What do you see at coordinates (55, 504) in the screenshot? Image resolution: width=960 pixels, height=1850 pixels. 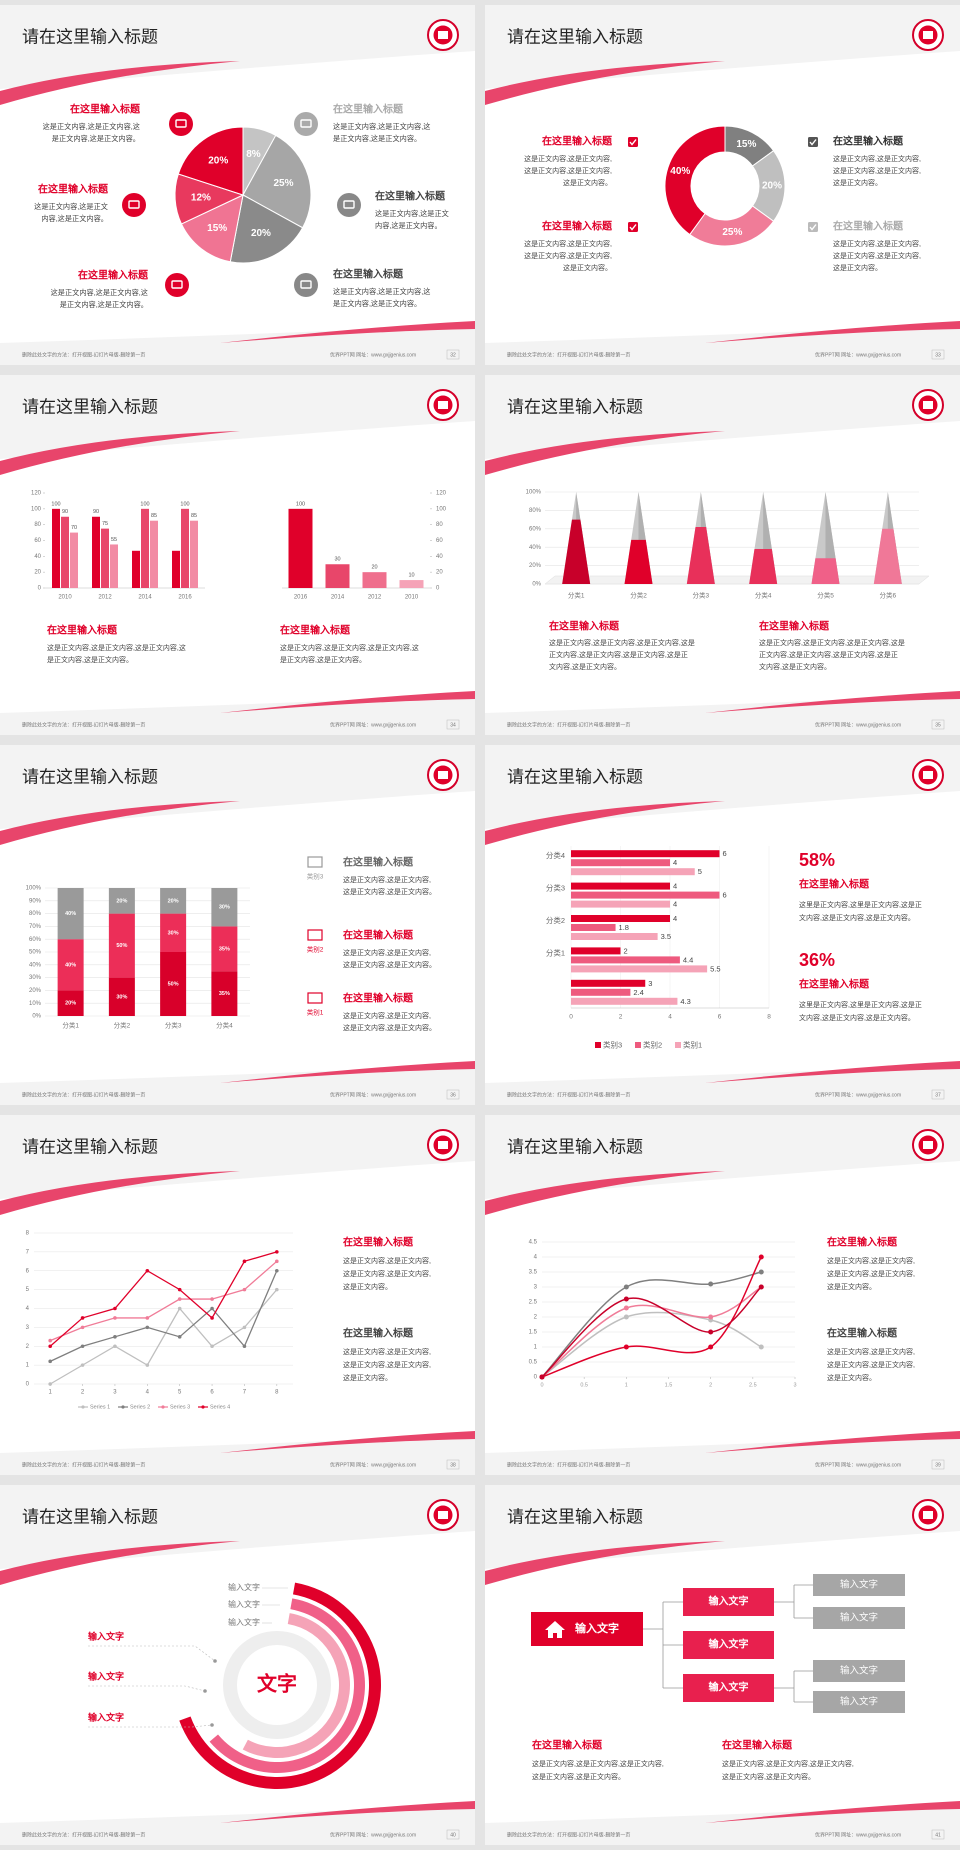 I see `value-label: 100` at bounding box center [55, 504].